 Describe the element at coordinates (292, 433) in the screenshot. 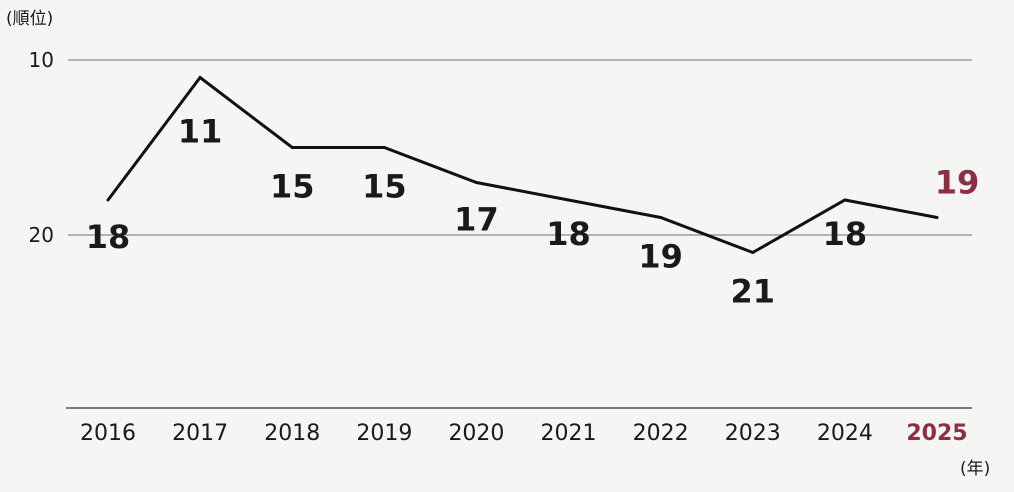

I see `x-tick-label-2018: 2018` at that location.